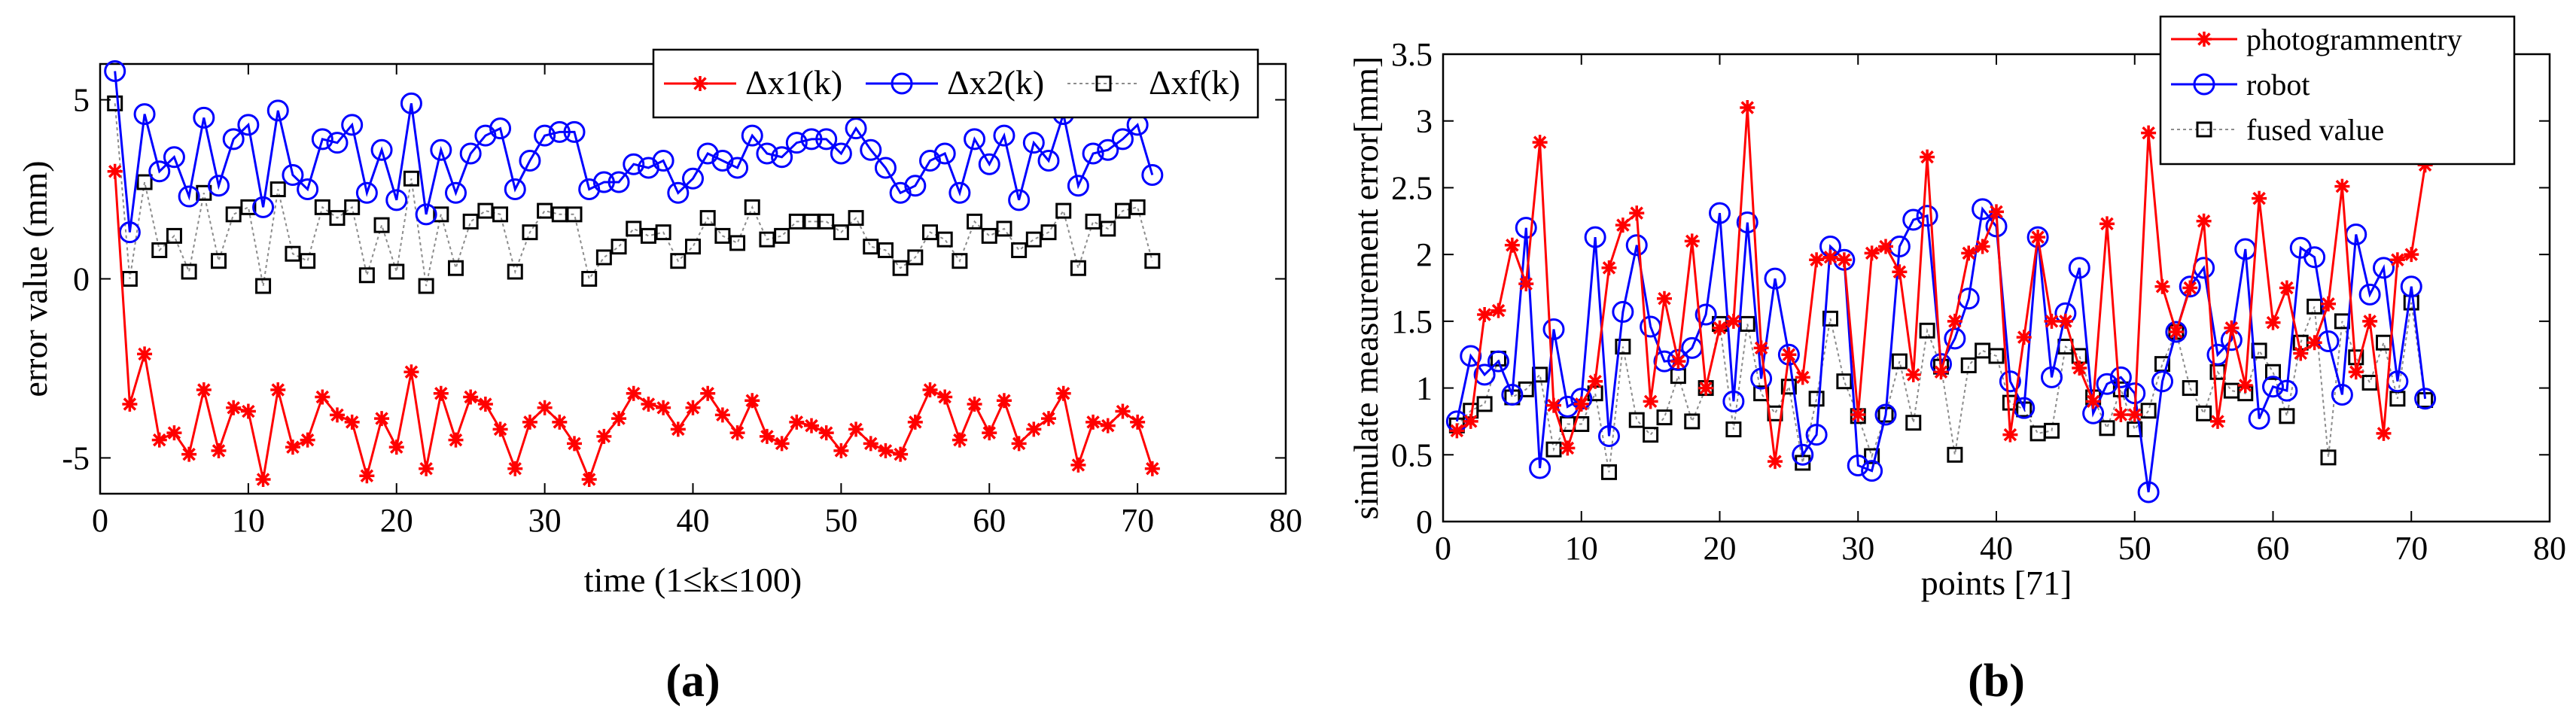 This screenshot has height=724, width=2576. Describe the element at coordinates (2411, 549) in the screenshot. I see `x-tick-label: 70` at that location.